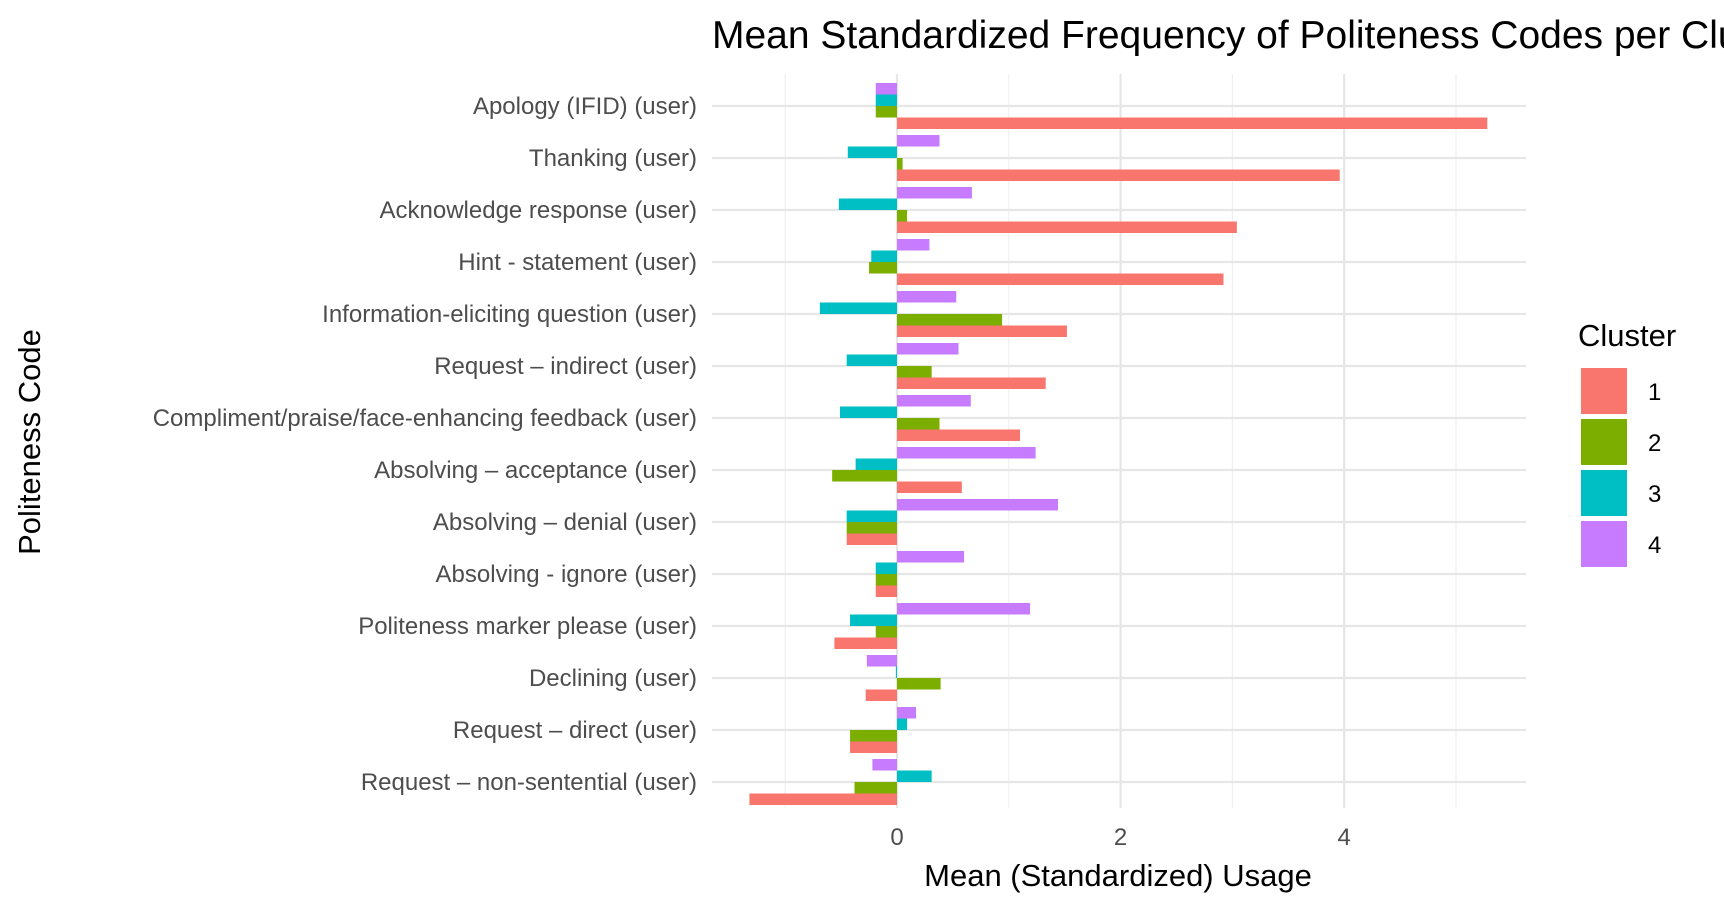 This screenshot has width=1724, height=910. What do you see at coordinates (575, 730) in the screenshot?
I see `y-tick-label: Request – direct (user)` at bounding box center [575, 730].